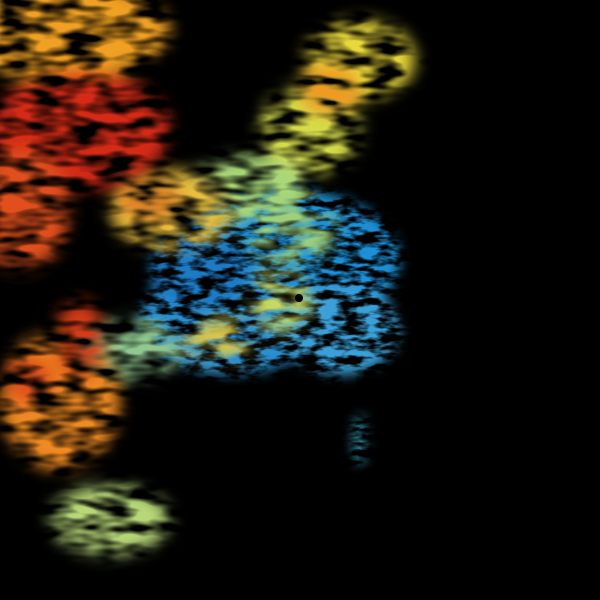 Image resolution: width=600 pixels, height=600 pixels. Describe the element at coordinates (299, 298) in the screenshot. I see `radar-site` at that location.